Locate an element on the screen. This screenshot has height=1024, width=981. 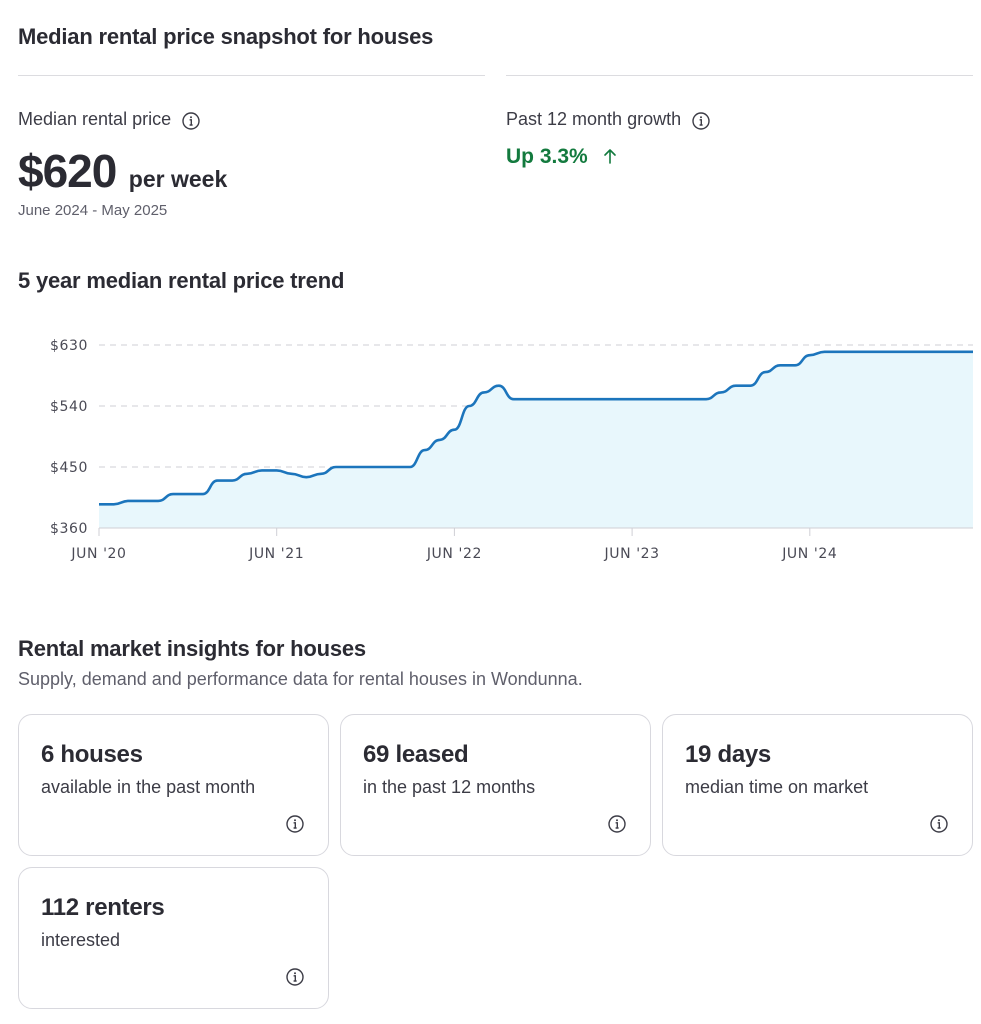
growth-label-row: Past 12 month growth is located at coordinates (608, 119).